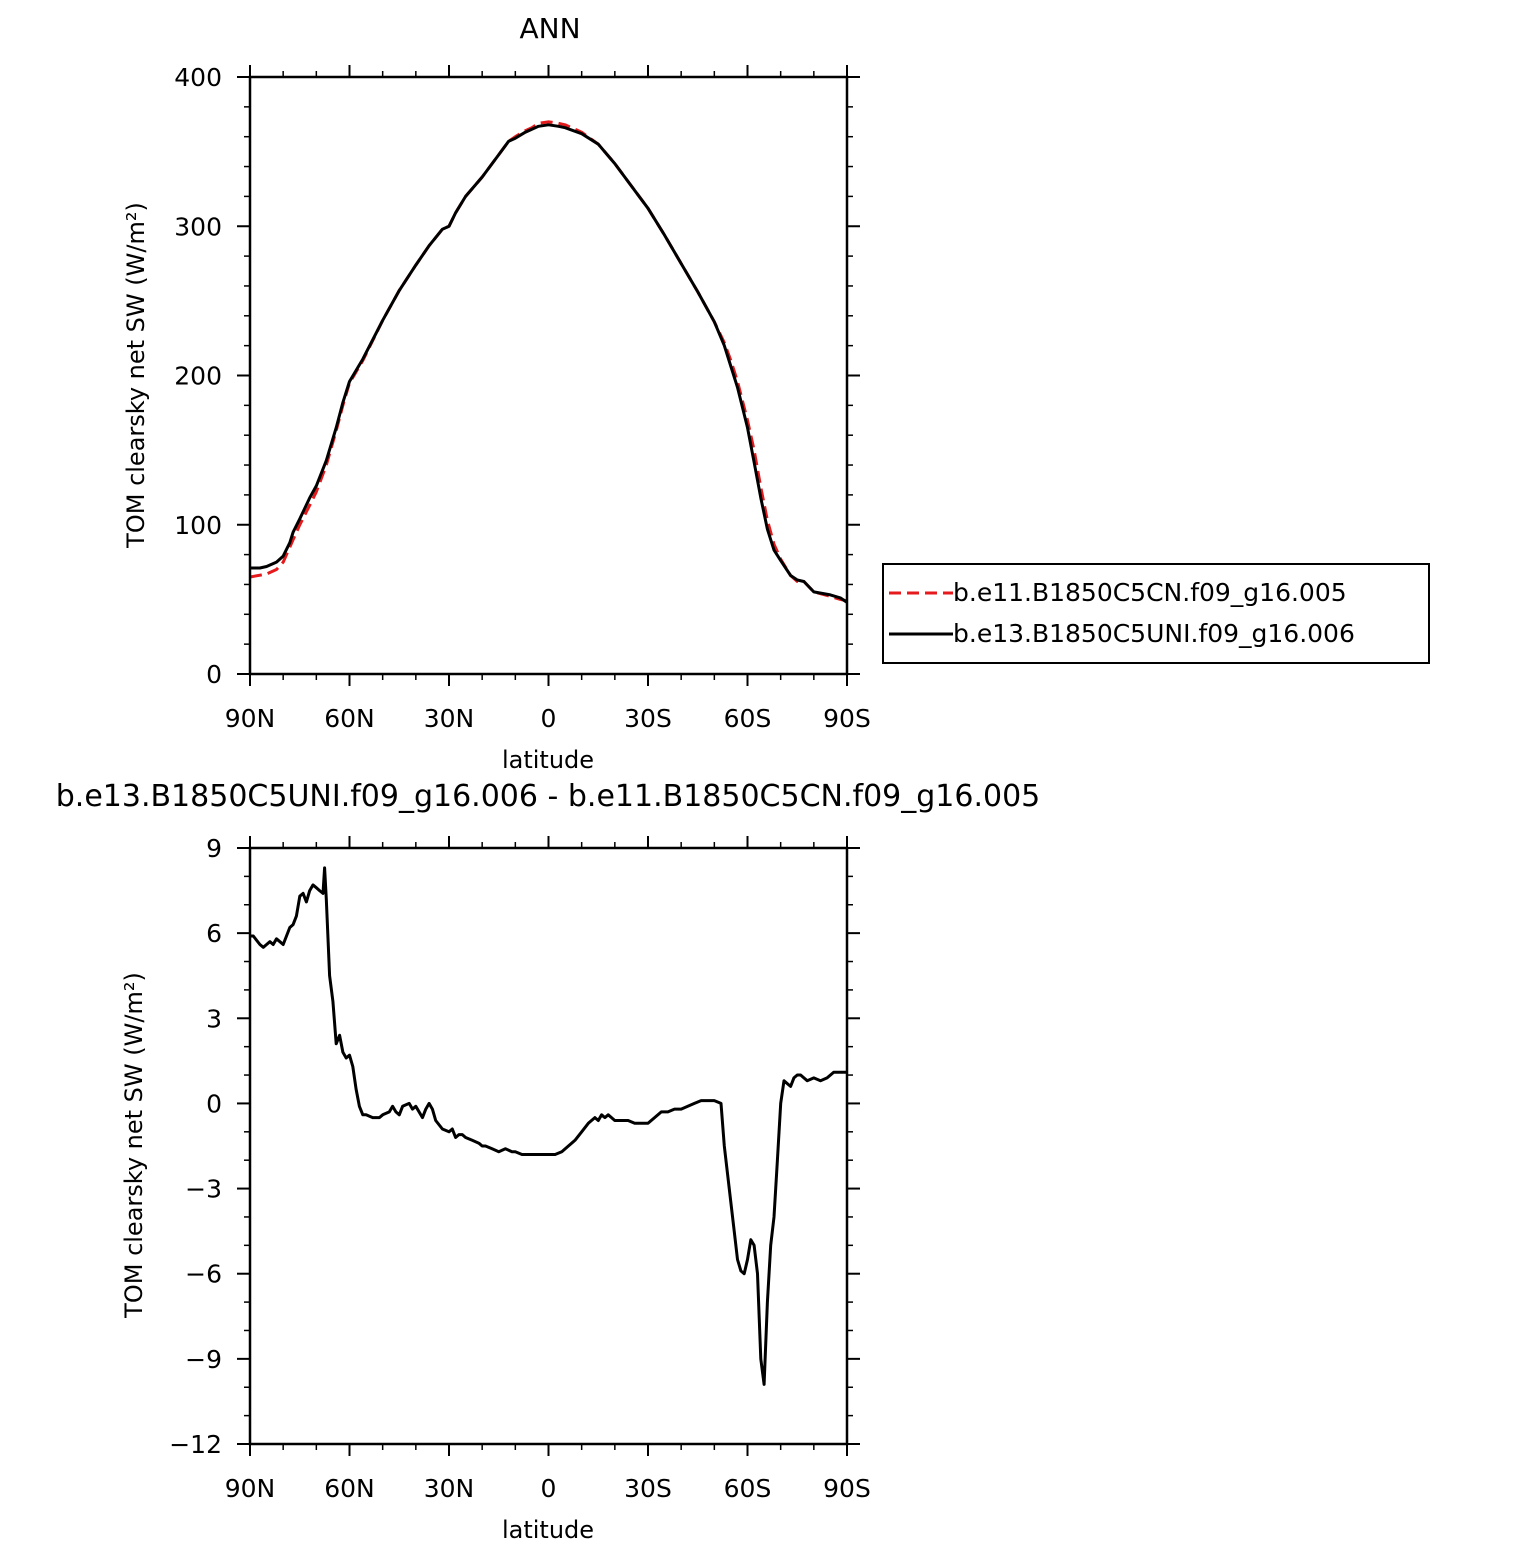  Describe the element at coordinates (648, 718) in the screenshot. I see `top-x-tick-label: 30S` at that location.